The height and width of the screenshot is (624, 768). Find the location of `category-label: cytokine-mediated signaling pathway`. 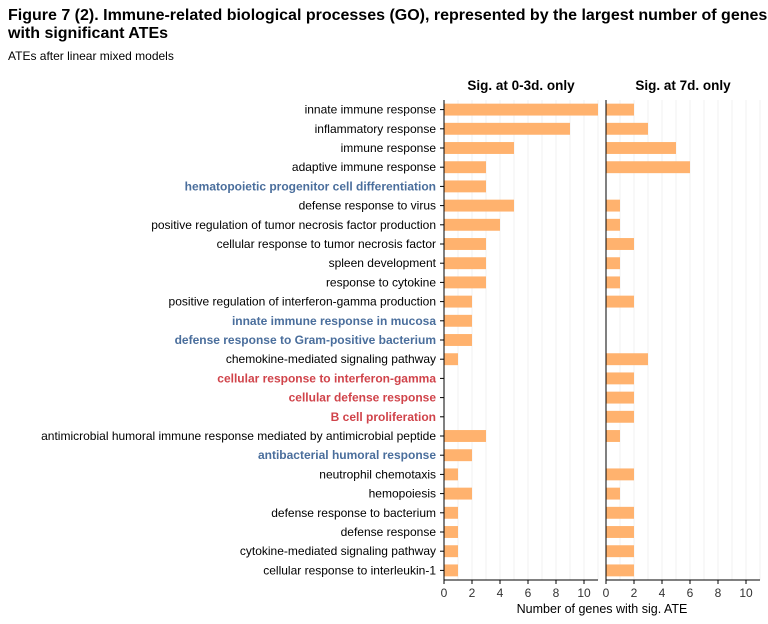

category-label: cytokine-mediated signaling pathway is located at coordinates (338, 551).